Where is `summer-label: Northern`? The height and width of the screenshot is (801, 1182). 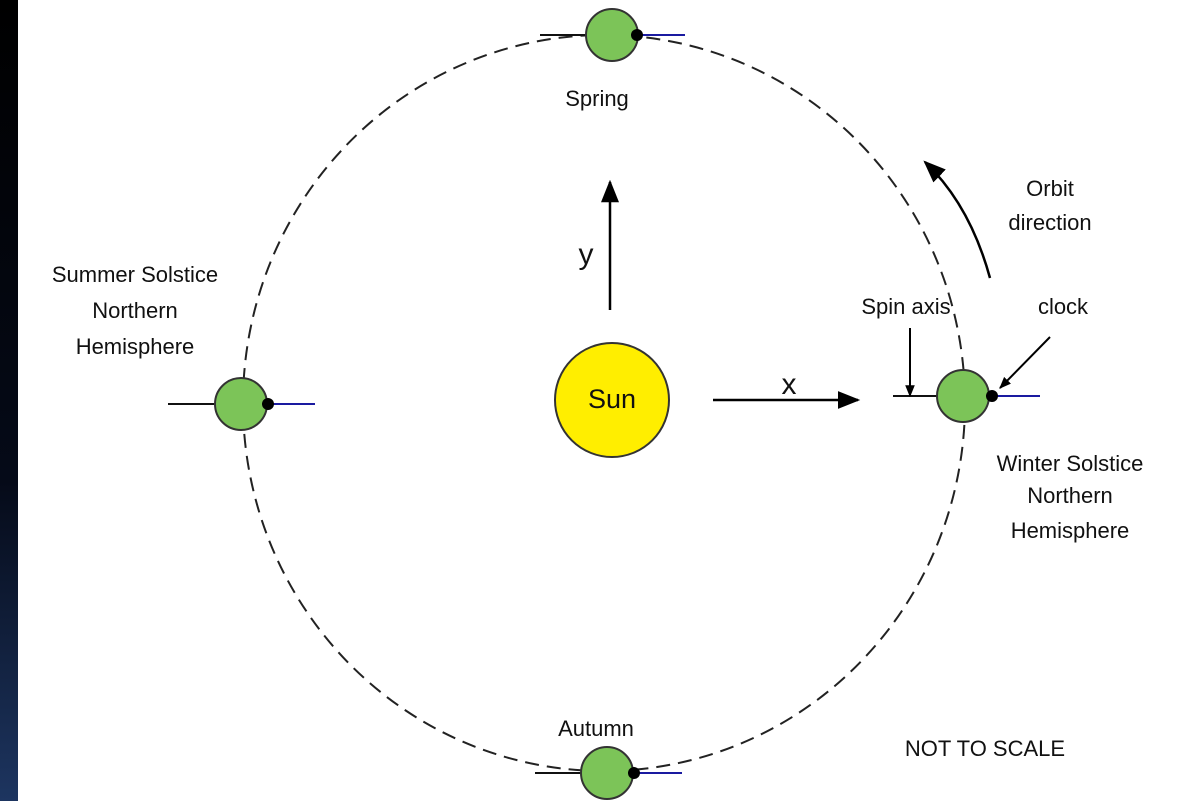
summer-label: Northern is located at coordinates (135, 310).